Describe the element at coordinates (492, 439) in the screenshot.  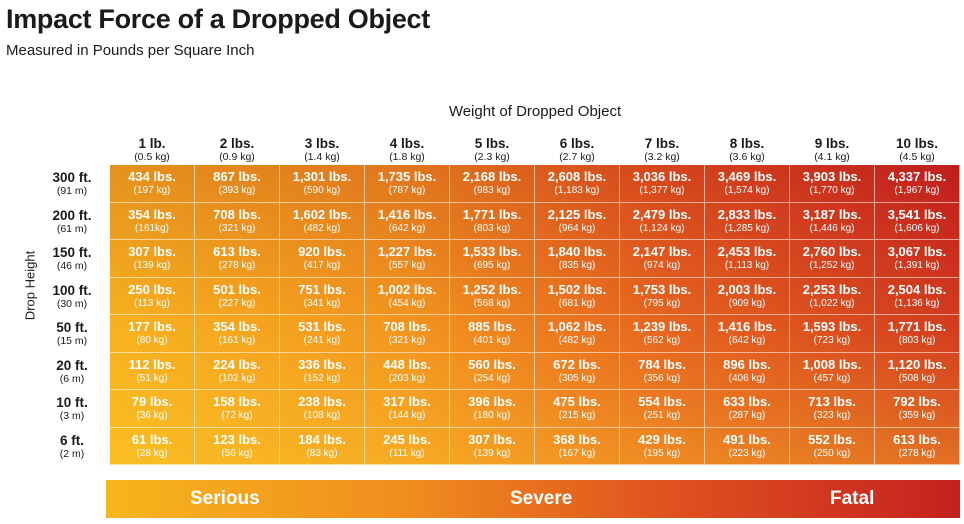
I see `cell-force-lbs: 307 lbs.` at that location.